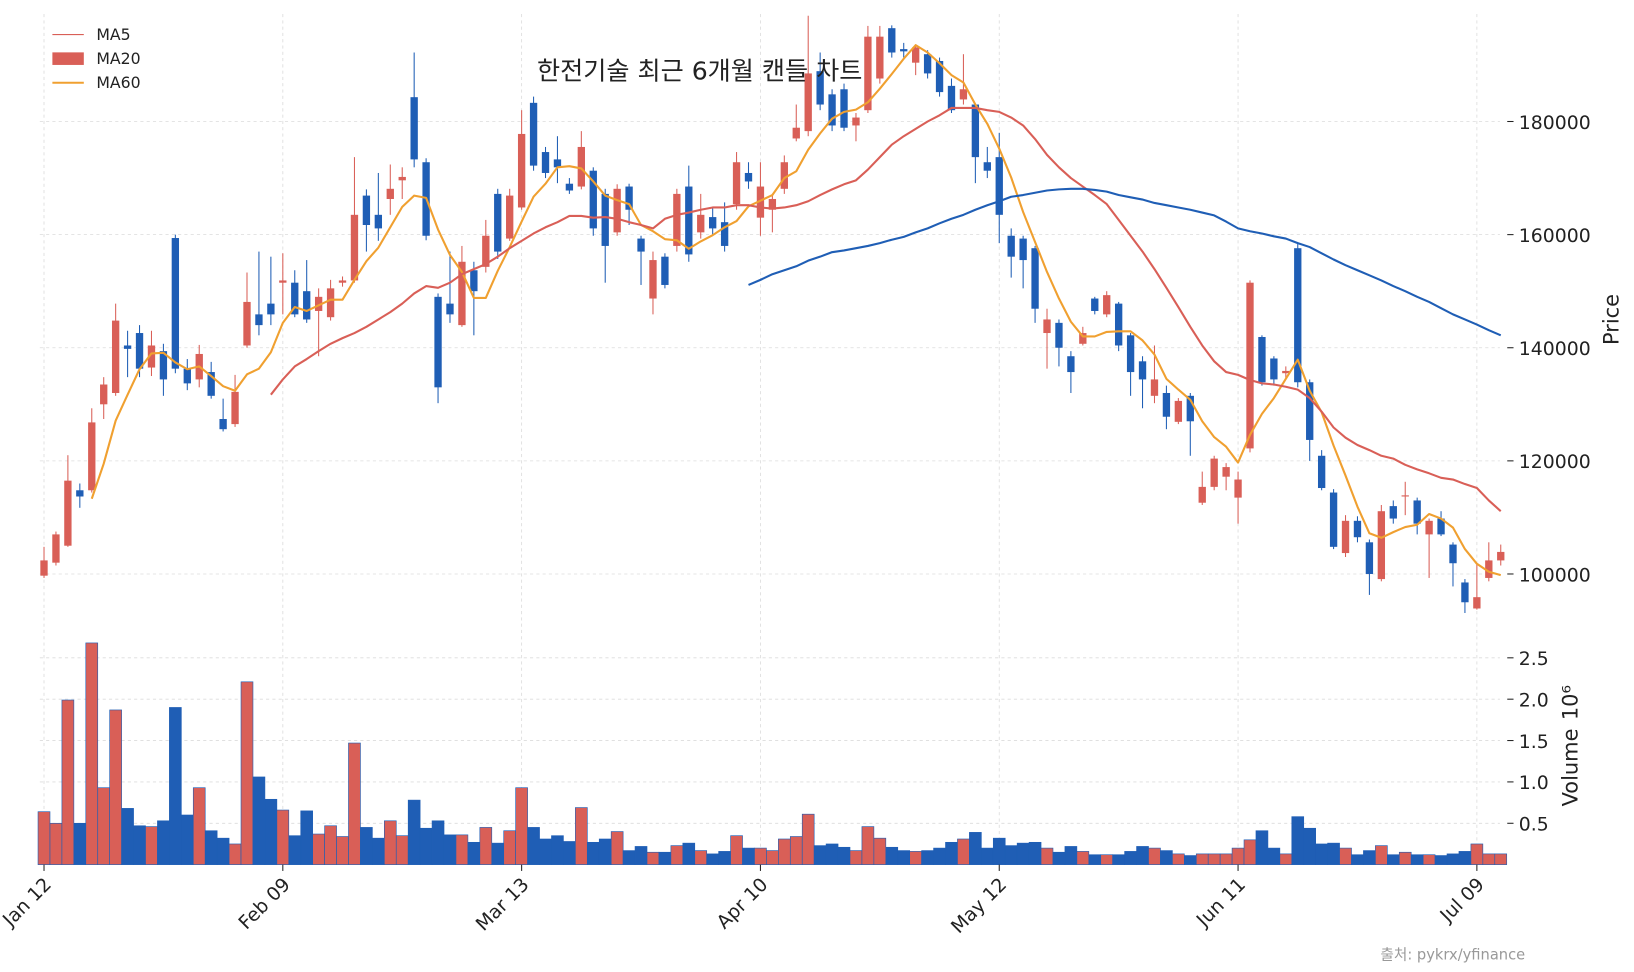 The image size is (1634, 972). What do you see at coordinates (1534, 825) in the screenshot?
I see `y2-tick-label: 0.5` at bounding box center [1534, 825].